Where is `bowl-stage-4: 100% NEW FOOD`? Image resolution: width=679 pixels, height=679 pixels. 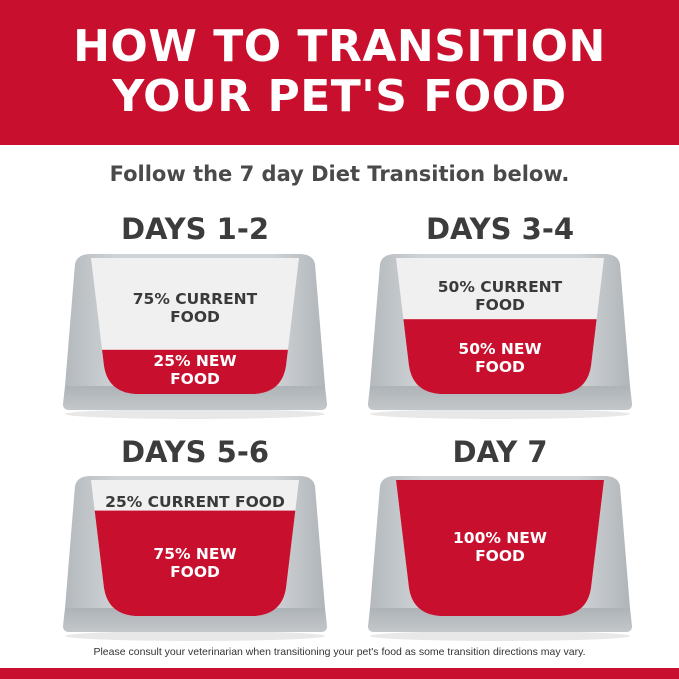 bowl-stage-4: 100% NEW FOOD is located at coordinates (500, 558).